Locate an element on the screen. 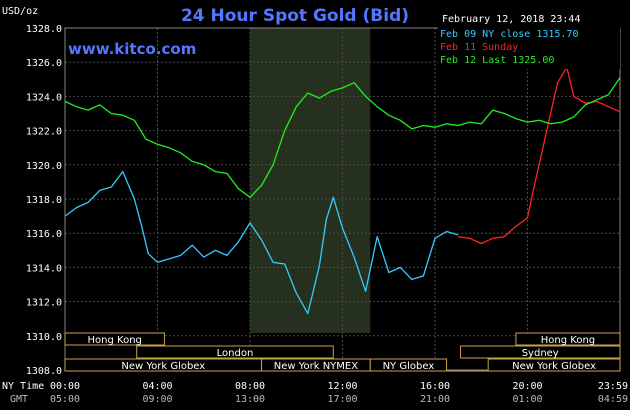 The image size is (630, 410). legend-item-feb09: Feb 09 NY close 1315.70 is located at coordinates (509, 34).